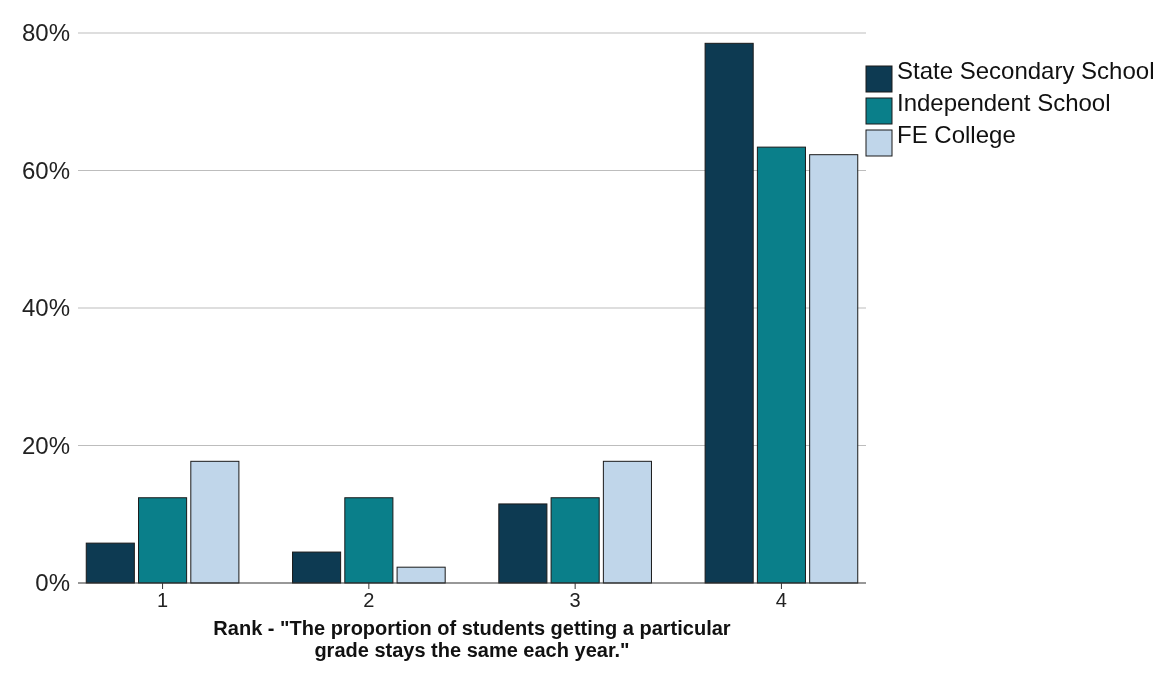 Image resolution: width=1172 pixels, height=696 pixels. What do you see at coordinates (45, 308) in the screenshot?
I see `y-tick-label: 40%` at bounding box center [45, 308].